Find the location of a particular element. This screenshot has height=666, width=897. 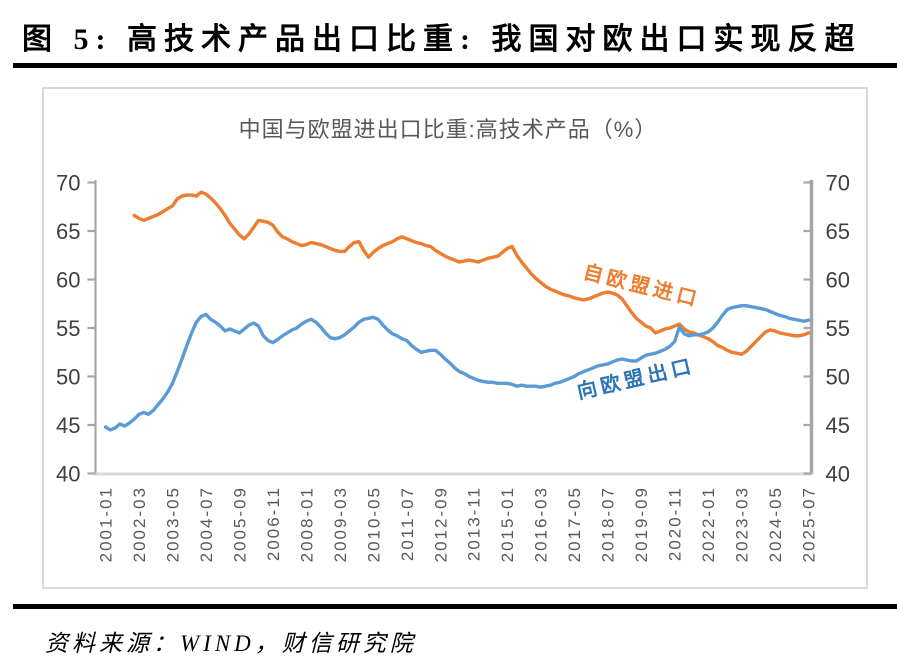

figure-title: 图 5: 高技术产品出口比重: 我国对欧出口实现反超 is located at coordinates (442, 39).